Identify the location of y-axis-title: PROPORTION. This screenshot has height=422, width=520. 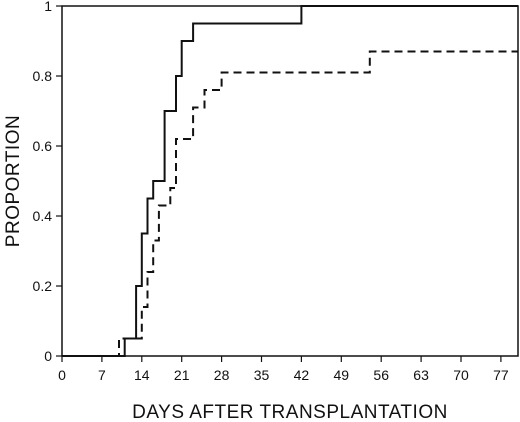
(13, 181).